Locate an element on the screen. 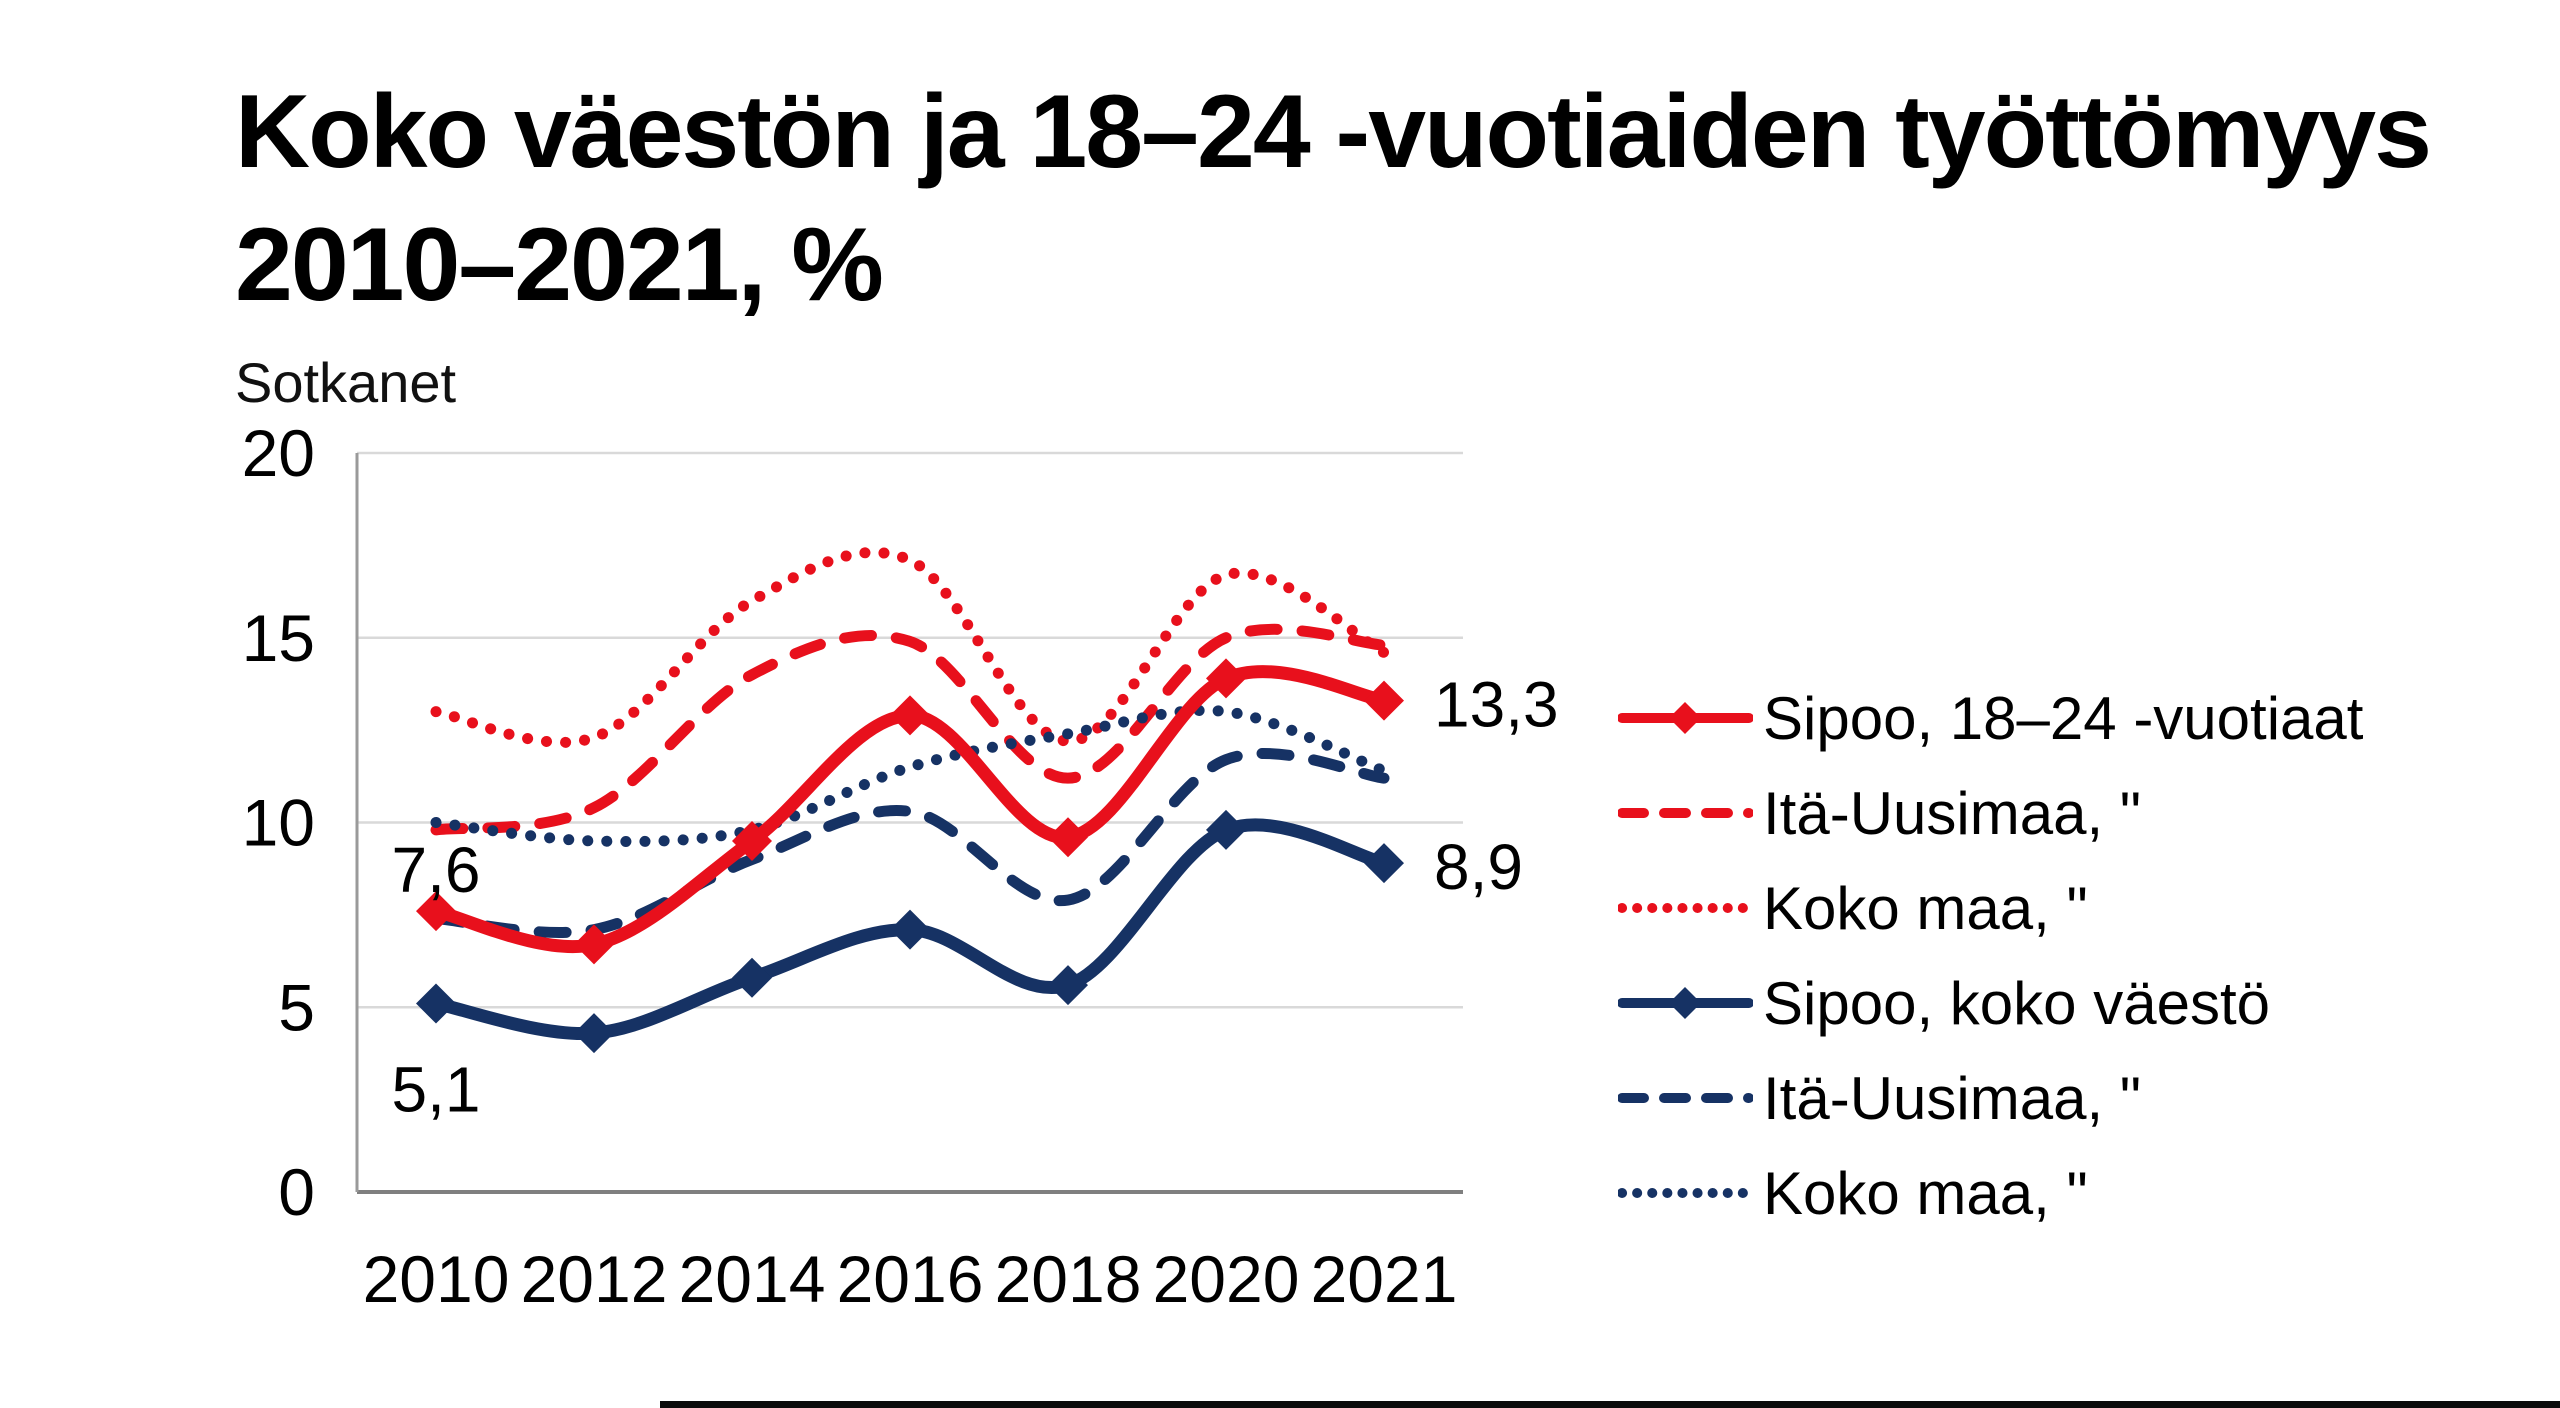 This screenshot has width=2560, height=1408. legend-item-label: Sipoo, 18–24 -vuotiaat is located at coordinates (2063, 718).